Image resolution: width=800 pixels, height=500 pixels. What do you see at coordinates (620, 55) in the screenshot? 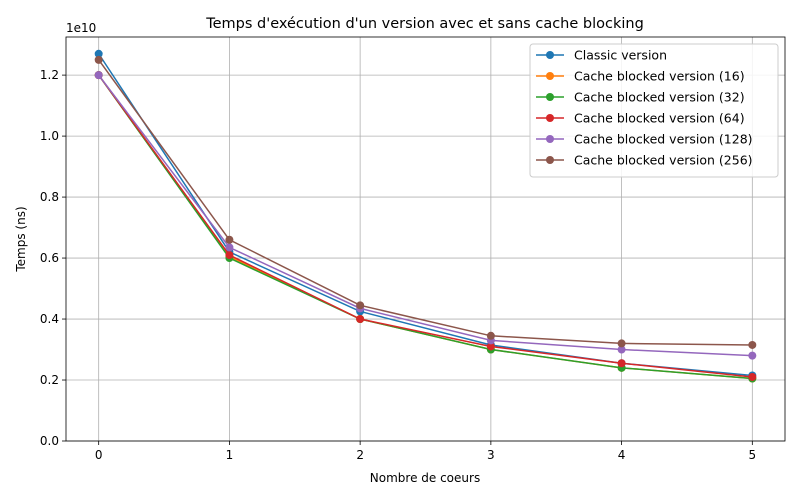
I see `legend-label: Classic version` at bounding box center [620, 55].